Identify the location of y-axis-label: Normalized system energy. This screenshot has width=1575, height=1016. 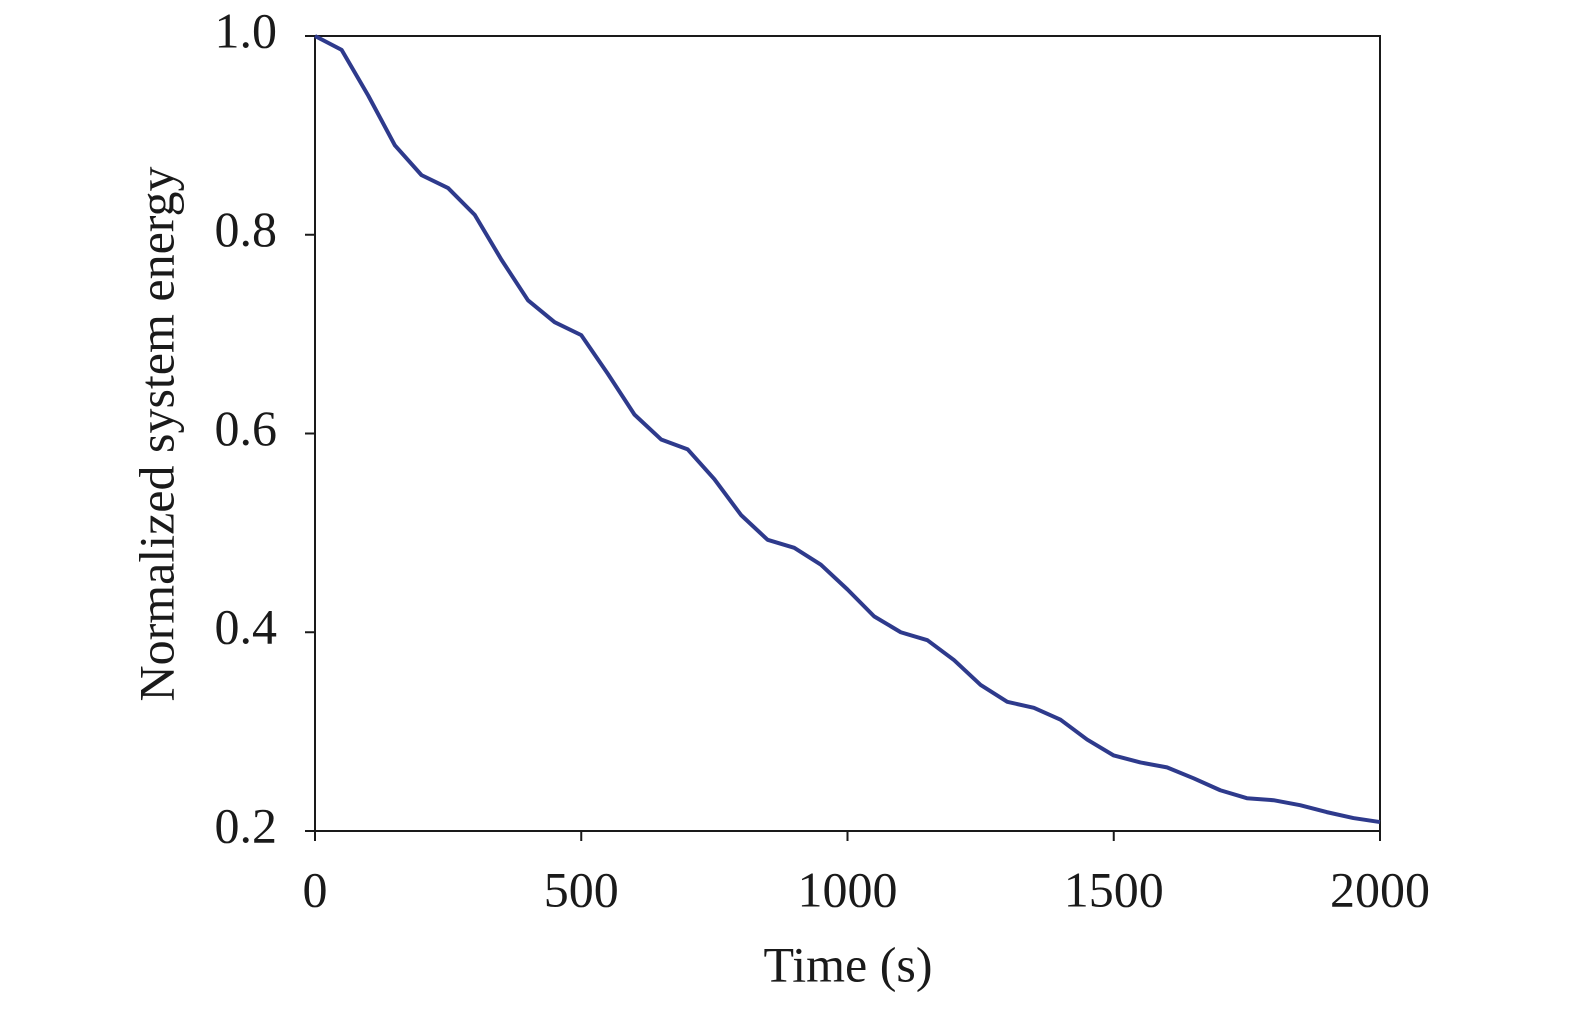
(156, 433).